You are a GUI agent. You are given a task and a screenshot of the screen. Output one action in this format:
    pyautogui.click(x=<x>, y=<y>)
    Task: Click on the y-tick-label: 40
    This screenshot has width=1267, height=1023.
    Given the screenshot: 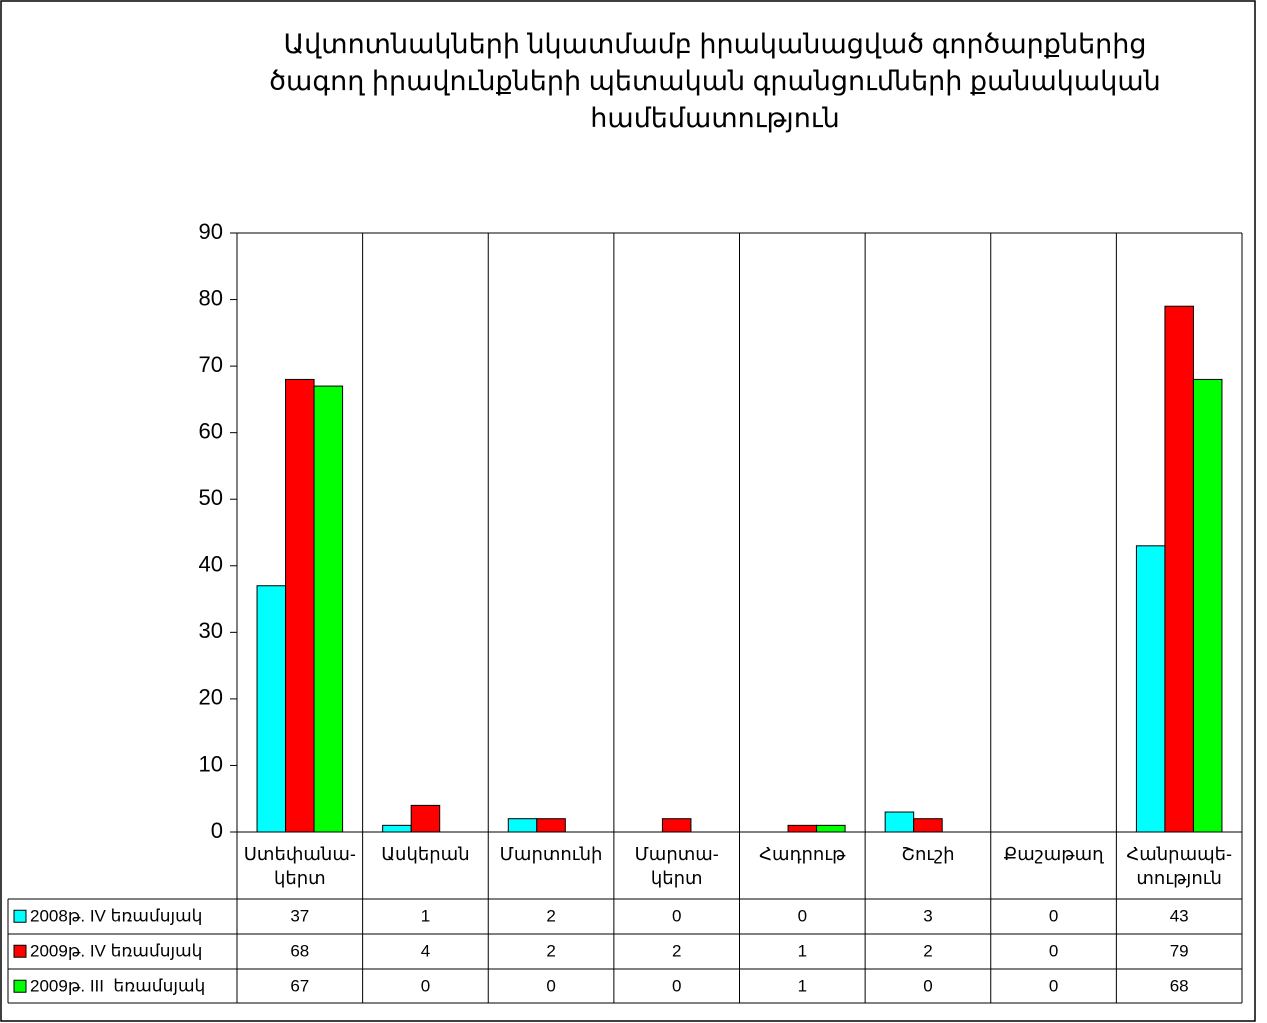 What is the action you would take?
    pyautogui.click(x=211, y=564)
    